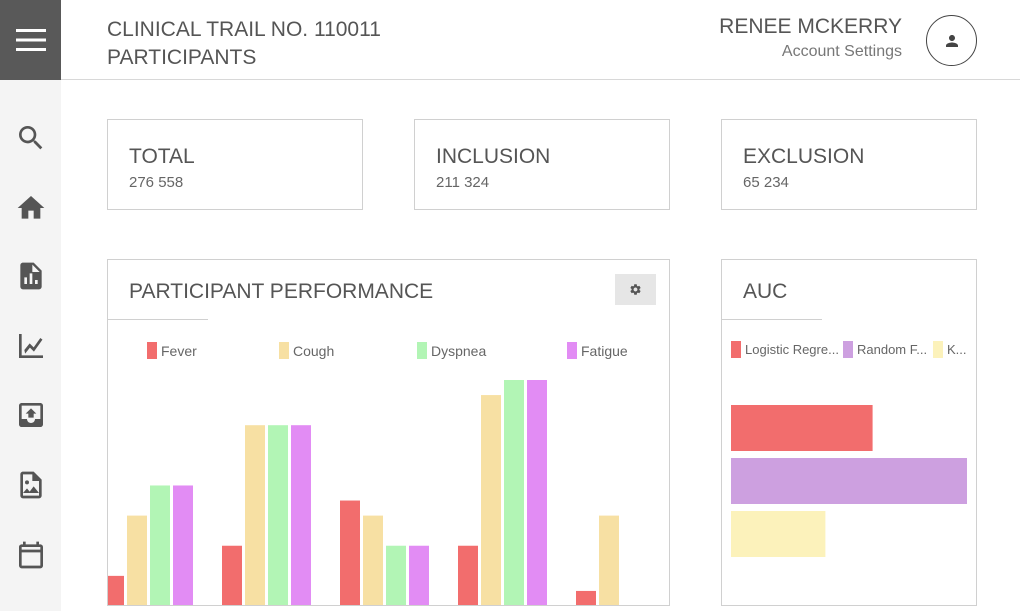 Image resolution: width=1020 pixels, height=611 pixels. I want to click on sidebar-calendar, so click(31, 555).